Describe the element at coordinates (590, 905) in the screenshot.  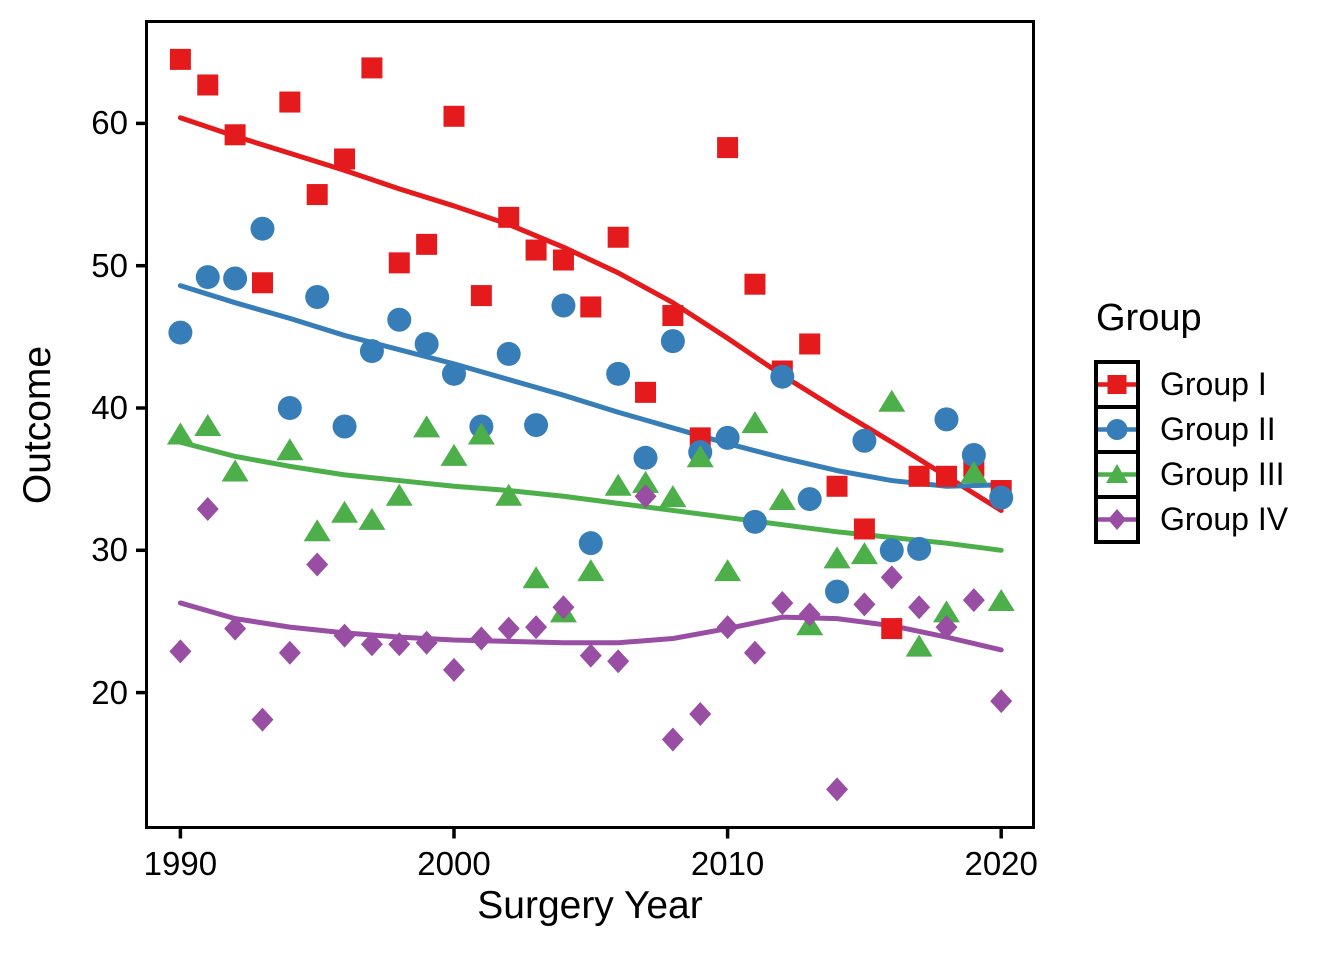
I see `x-axis-title: Surgery Year` at that location.